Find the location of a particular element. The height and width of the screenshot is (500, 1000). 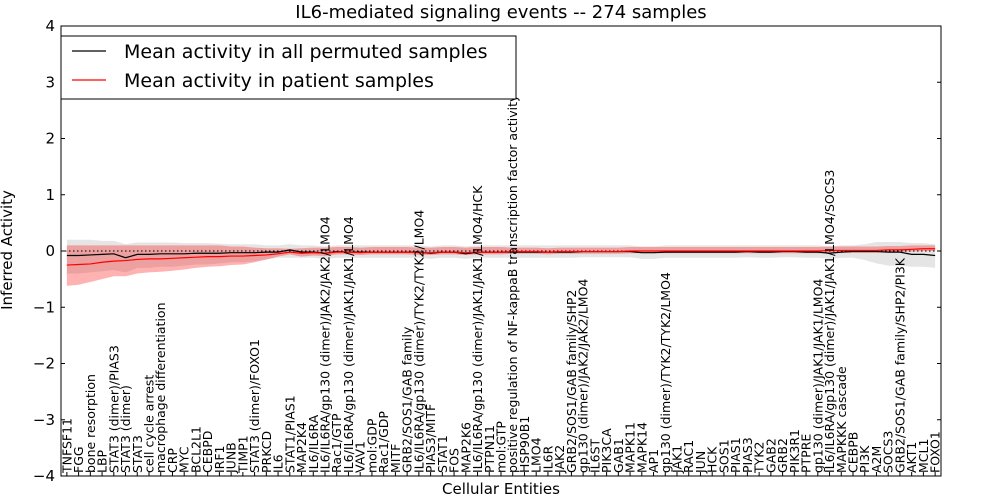

x-tick-label: STAT1 is located at coordinates (442, 454).